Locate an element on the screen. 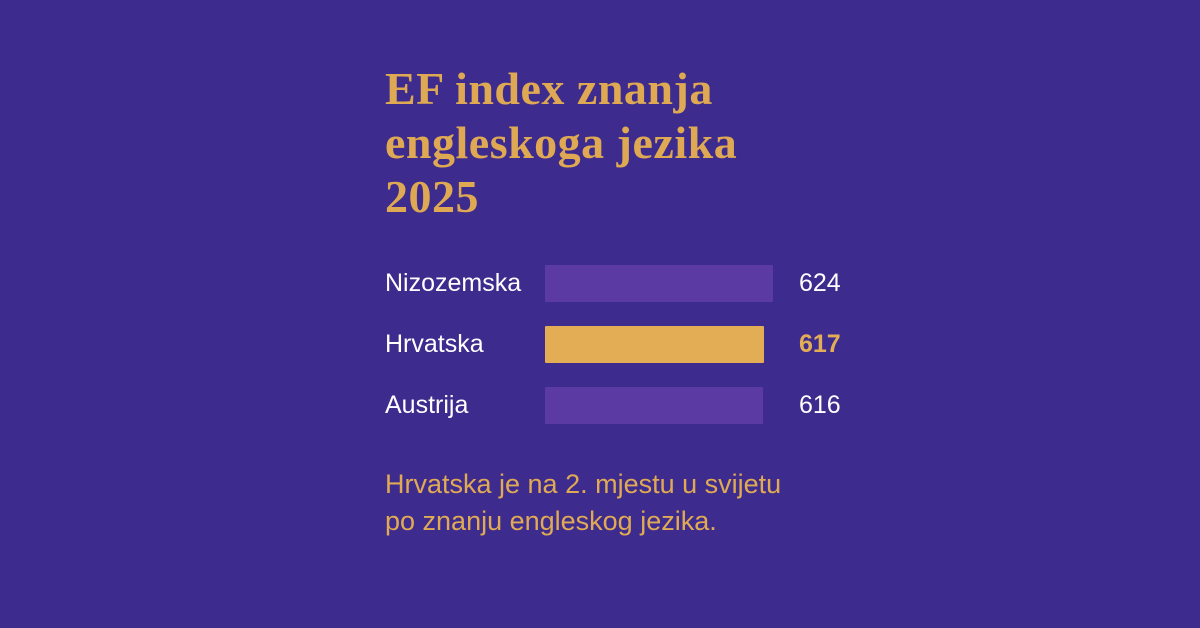 This screenshot has height=628, width=1200. category-label: Austrija is located at coordinates (427, 405).